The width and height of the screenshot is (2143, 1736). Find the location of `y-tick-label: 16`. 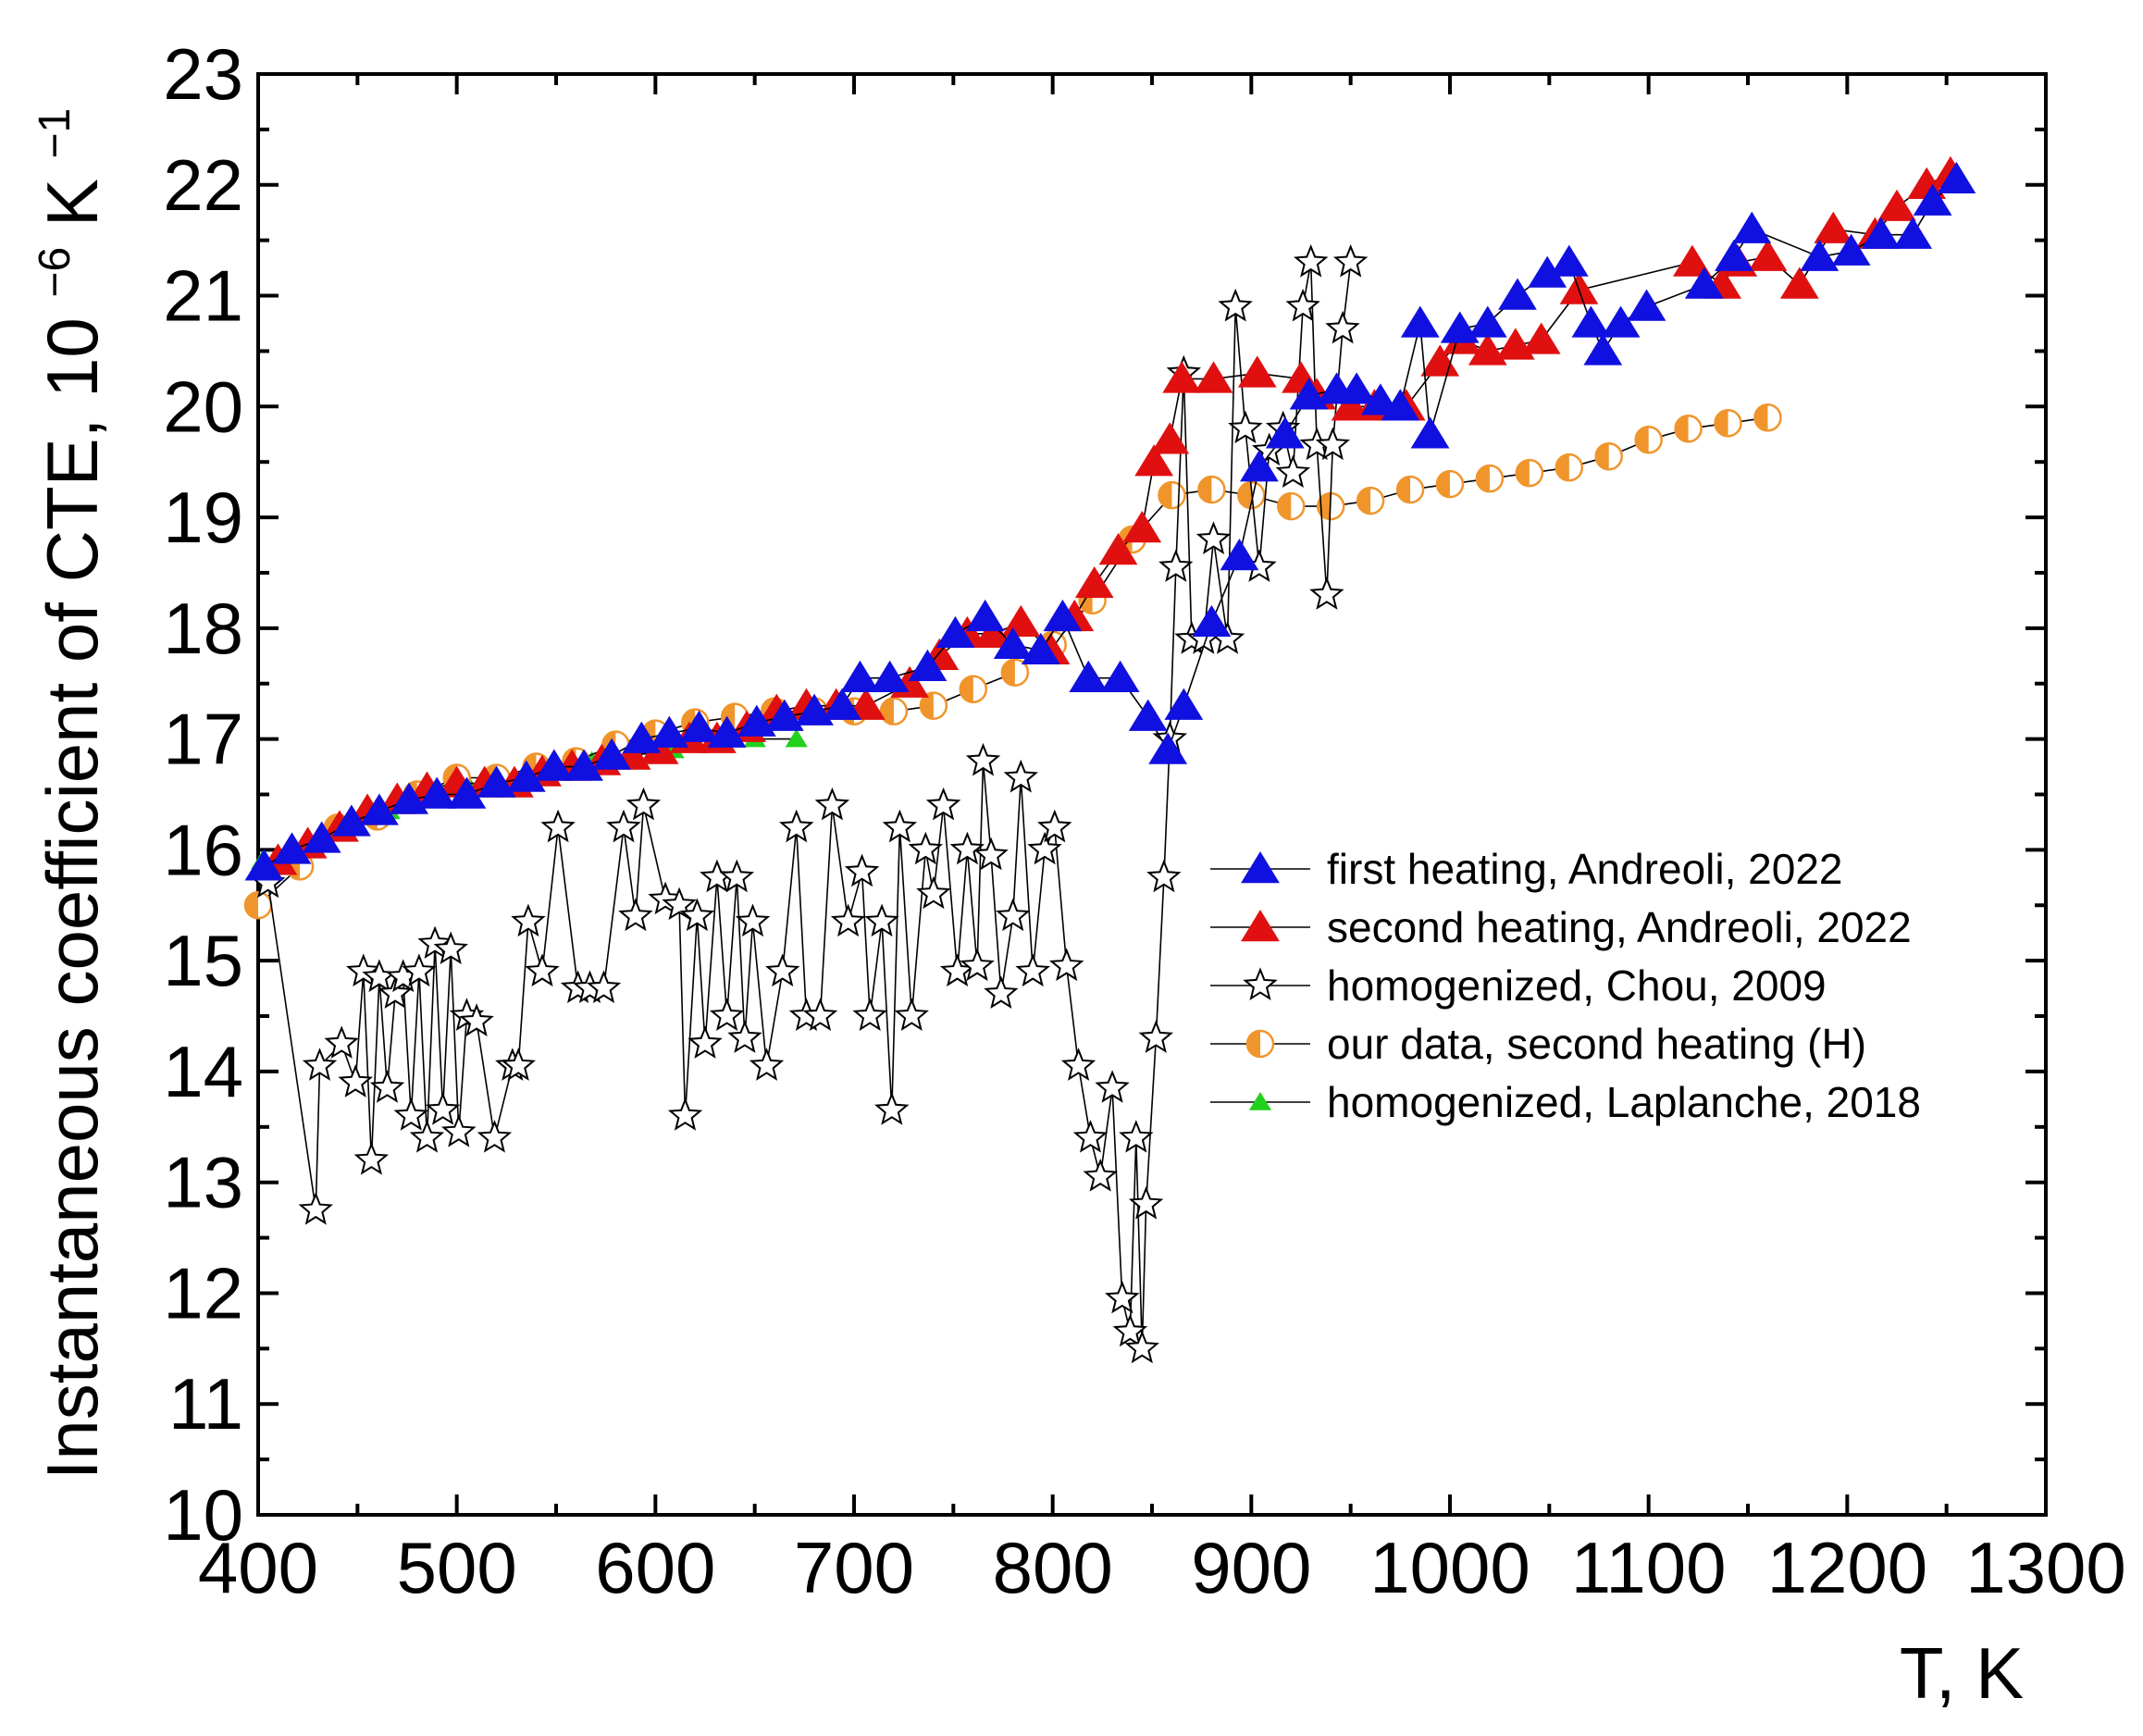

y-tick-label: 16 is located at coordinates (203, 849).